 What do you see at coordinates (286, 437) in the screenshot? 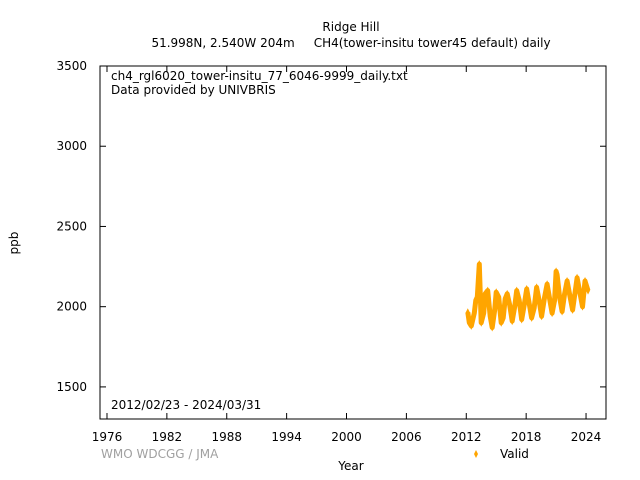
I see `x-tick-label: 1994` at bounding box center [286, 437].